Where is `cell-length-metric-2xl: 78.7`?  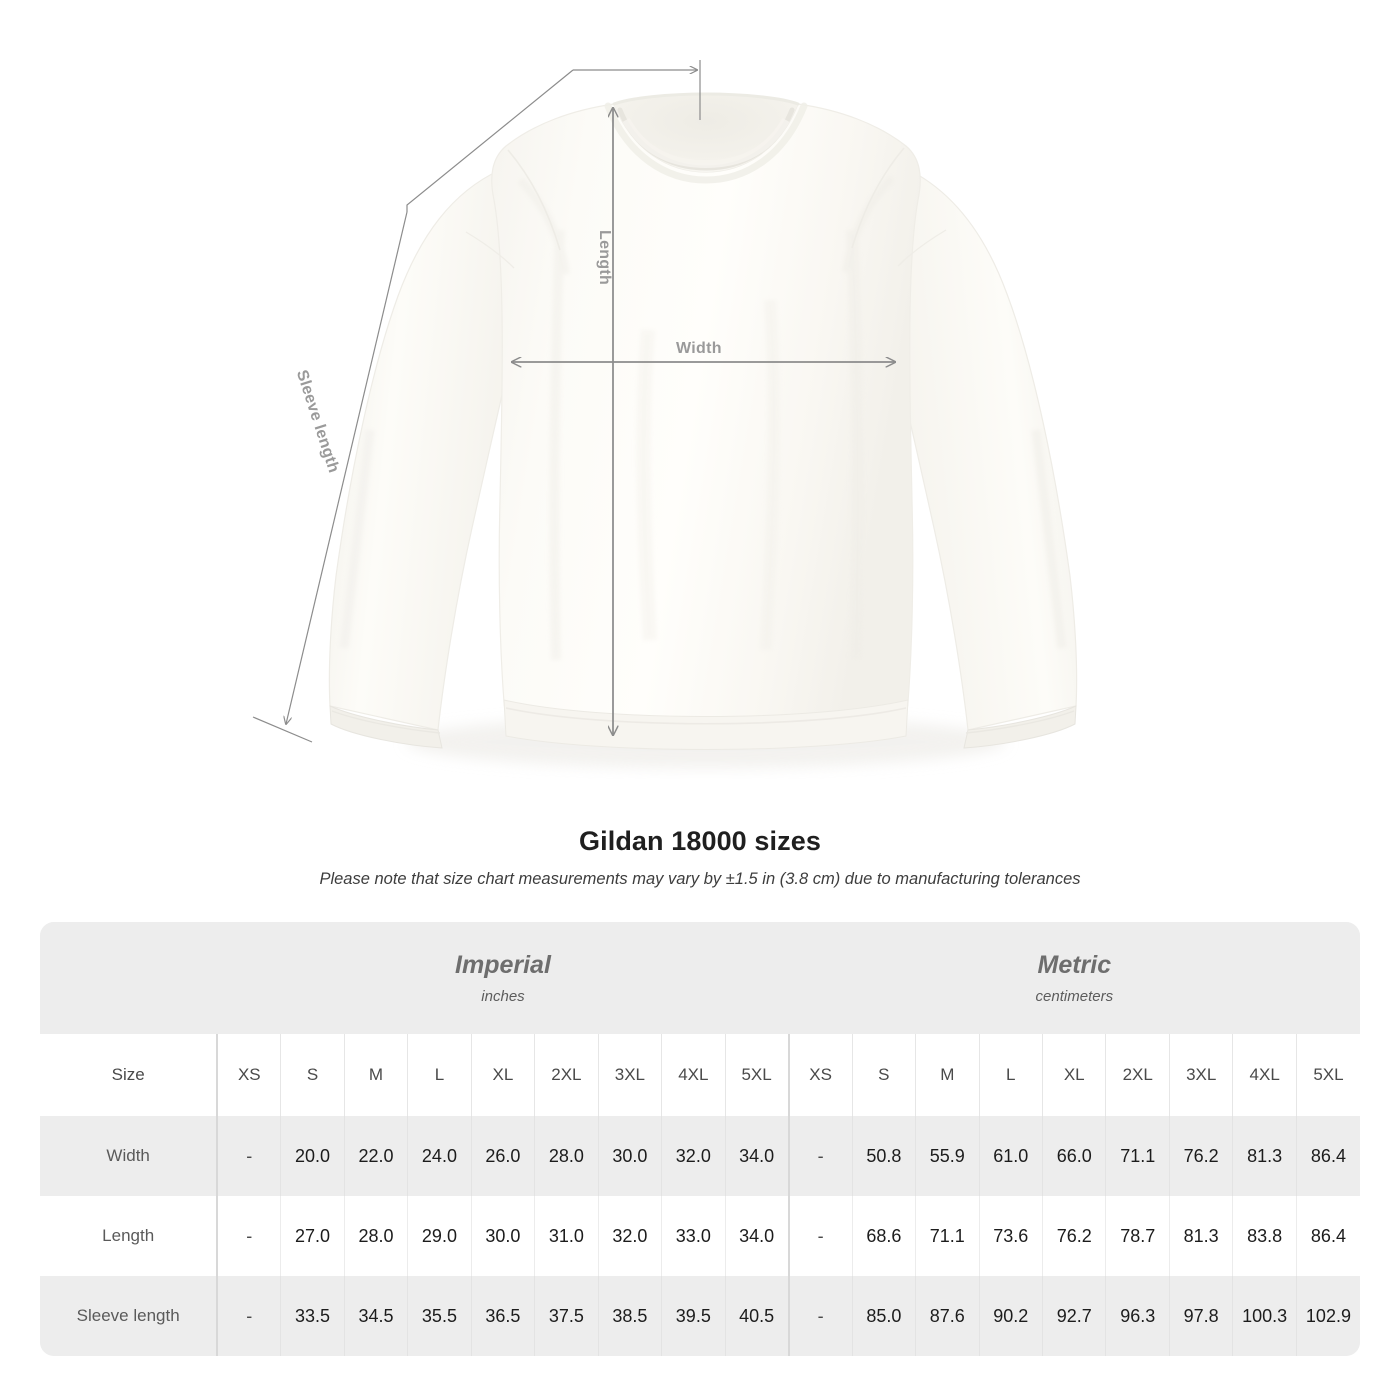 cell-length-metric-2xl: 78.7 is located at coordinates (1137, 1236).